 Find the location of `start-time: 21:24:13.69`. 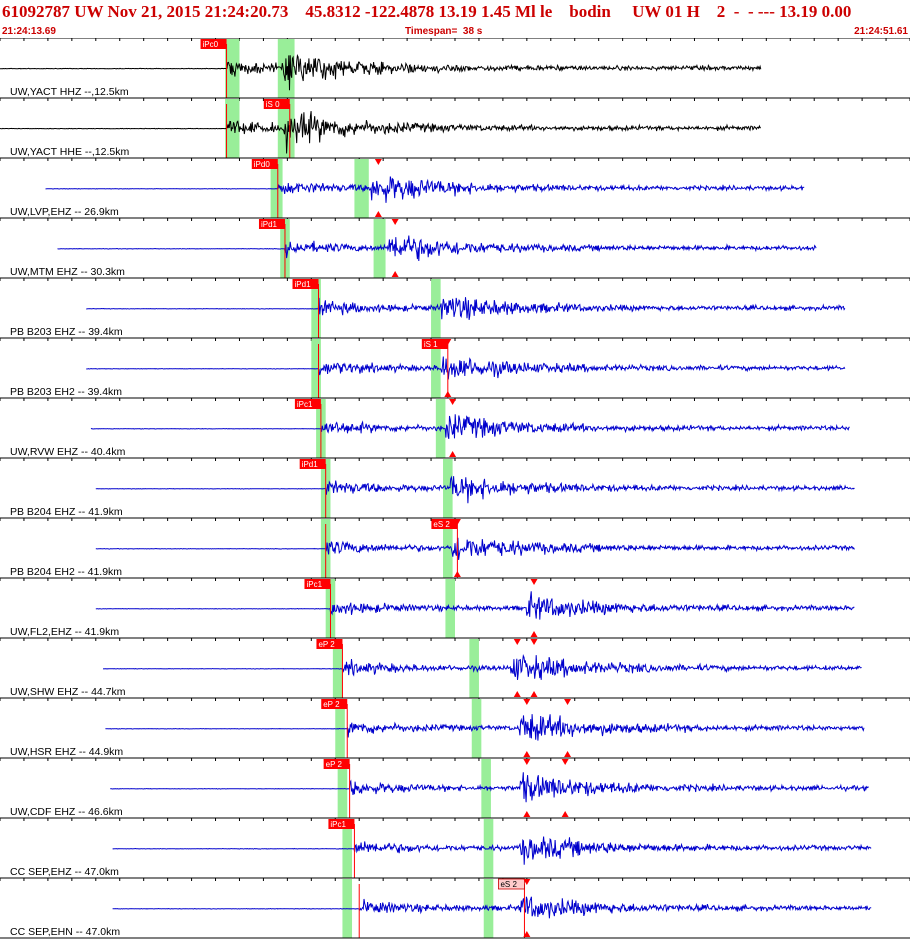

start-time: 21:24:13.69 is located at coordinates (29, 31).